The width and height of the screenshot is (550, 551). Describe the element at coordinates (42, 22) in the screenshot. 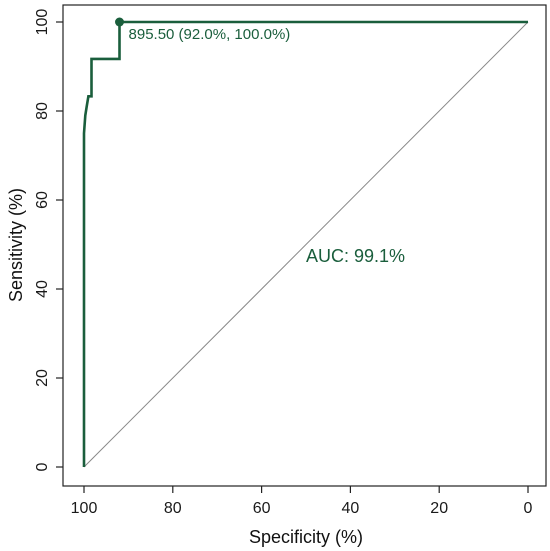

I see `y-tick-label: 100` at that location.